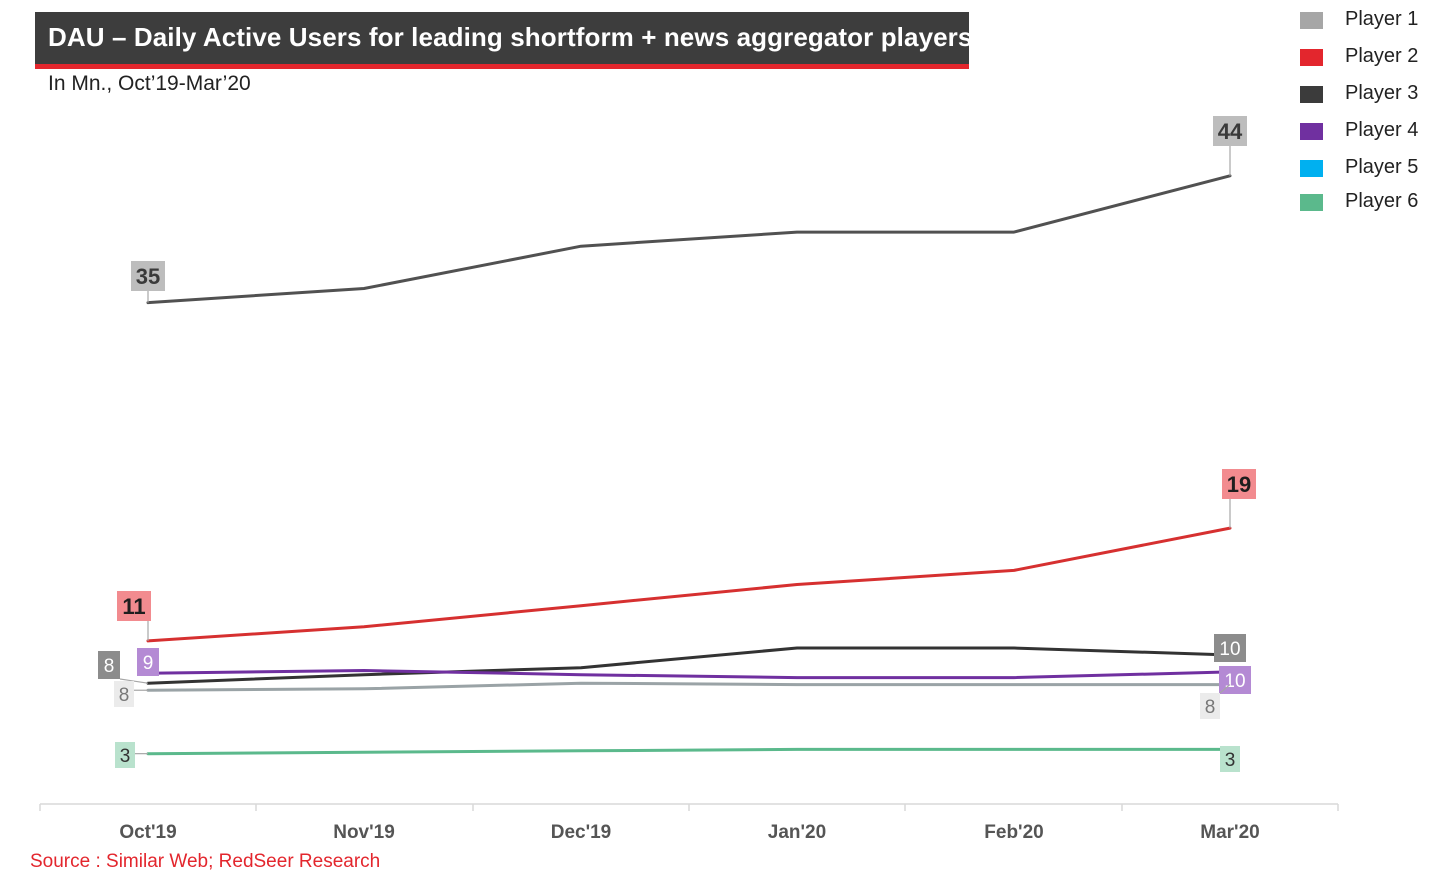  What do you see at coordinates (205, 861) in the screenshot?
I see `source-note: Source : Similar Web; RedSeer Research` at bounding box center [205, 861].